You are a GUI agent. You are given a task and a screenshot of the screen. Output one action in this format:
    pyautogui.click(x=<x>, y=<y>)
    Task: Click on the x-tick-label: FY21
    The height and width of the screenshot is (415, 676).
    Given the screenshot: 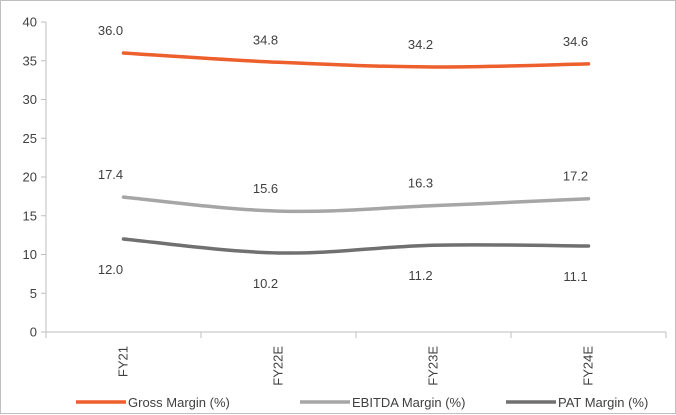 What is the action you would take?
    pyautogui.click(x=123, y=361)
    